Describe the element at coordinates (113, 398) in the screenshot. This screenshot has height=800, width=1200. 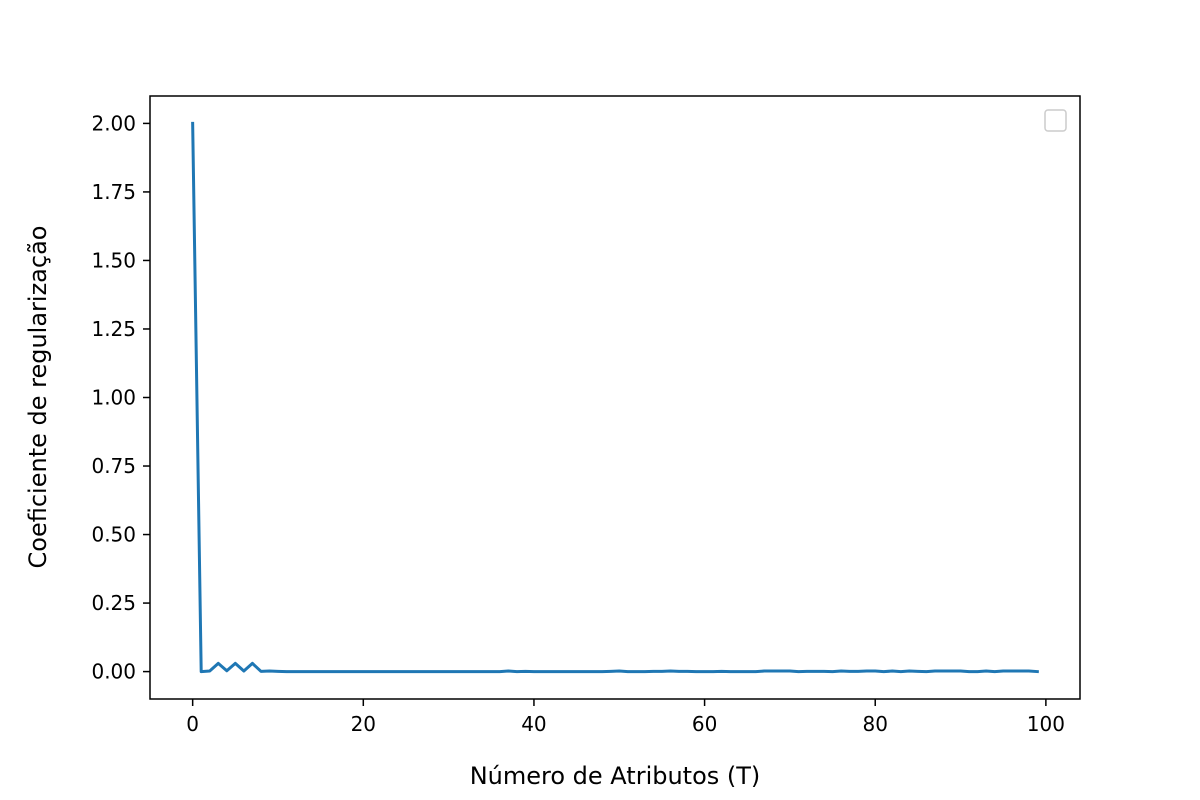
I see `y-tick-label: 1.00` at that location.